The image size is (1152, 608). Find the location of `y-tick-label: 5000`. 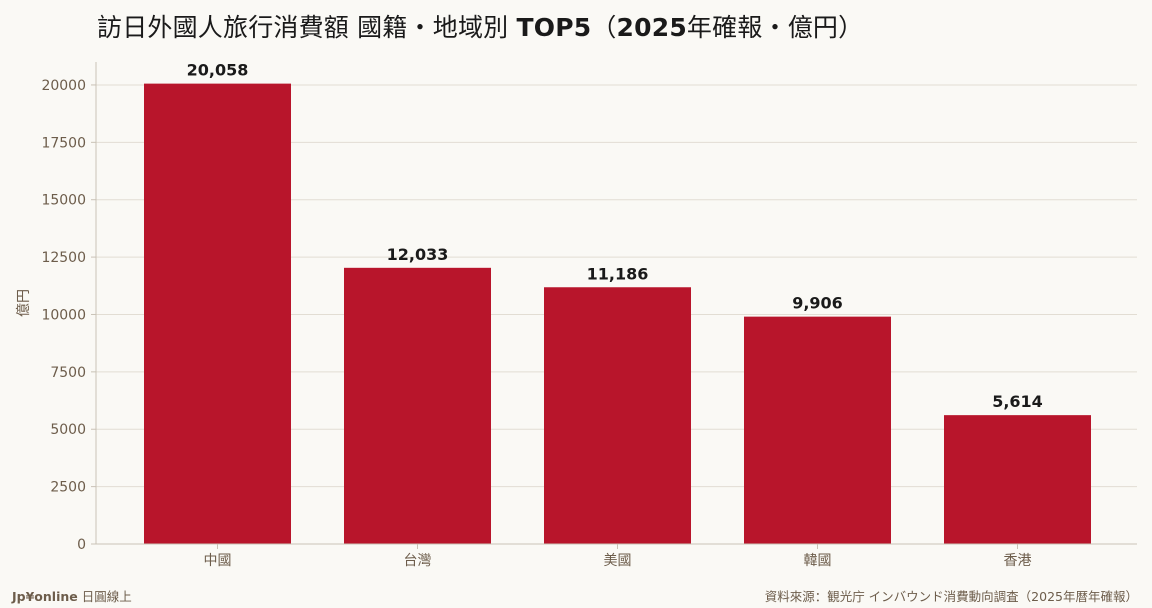

y-tick-label: 5000 is located at coordinates (68, 430).